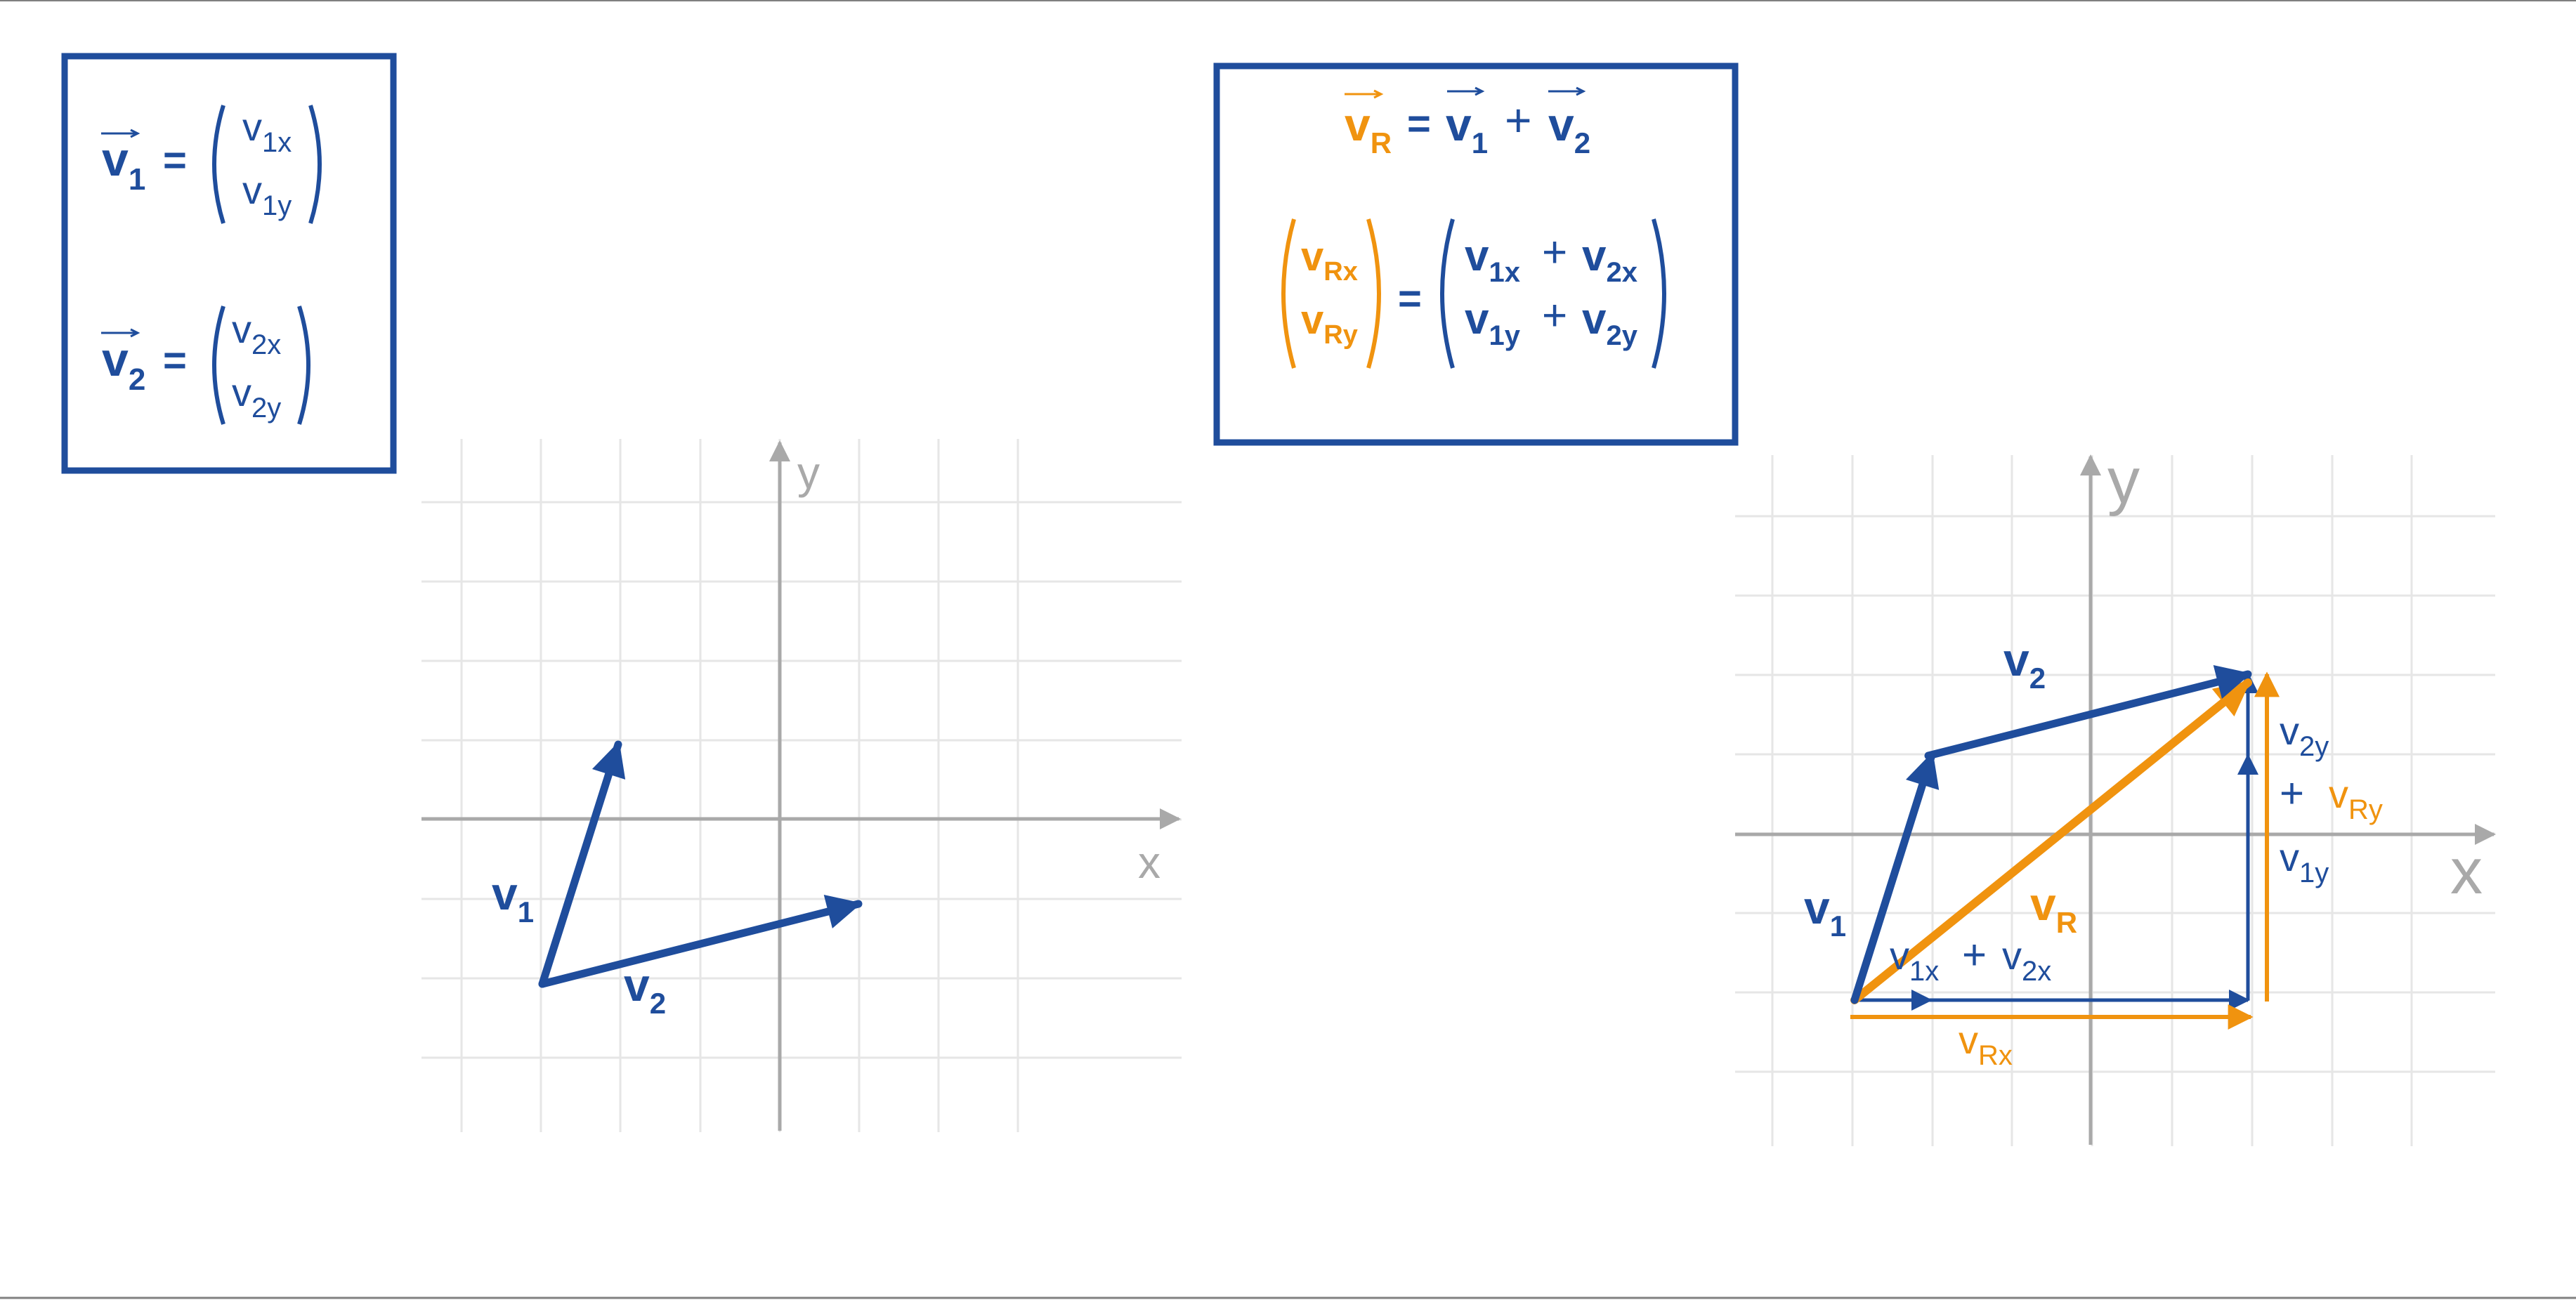  What do you see at coordinates (645, 990) in the screenshot?
I see `left-v2-label: v2` at bounding box center [645, 990].